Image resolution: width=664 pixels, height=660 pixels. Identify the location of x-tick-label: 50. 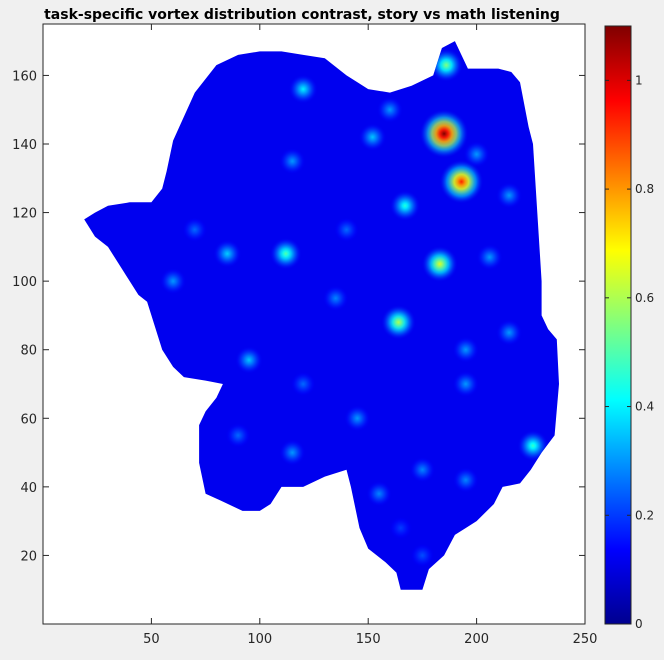
(151, 639).